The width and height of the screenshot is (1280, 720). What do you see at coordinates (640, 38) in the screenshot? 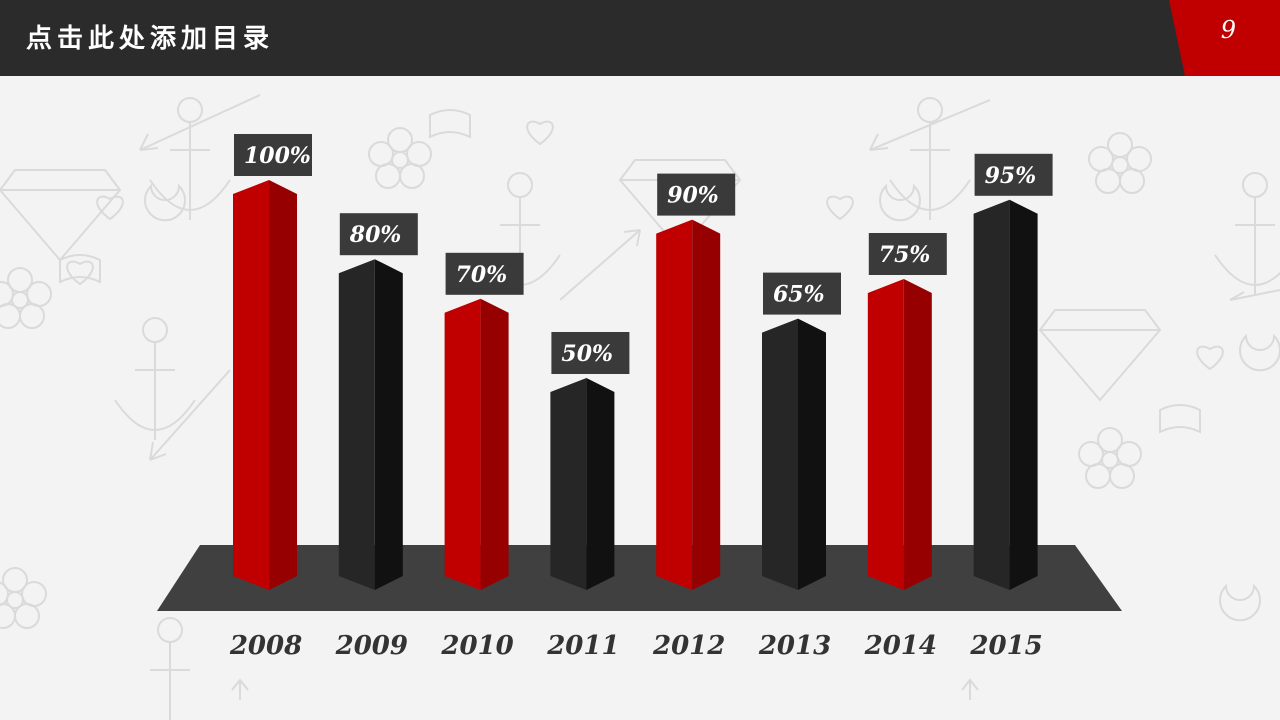
I see `header-bar: 点击此处添加目录 9` at bounding box center [640, 38].